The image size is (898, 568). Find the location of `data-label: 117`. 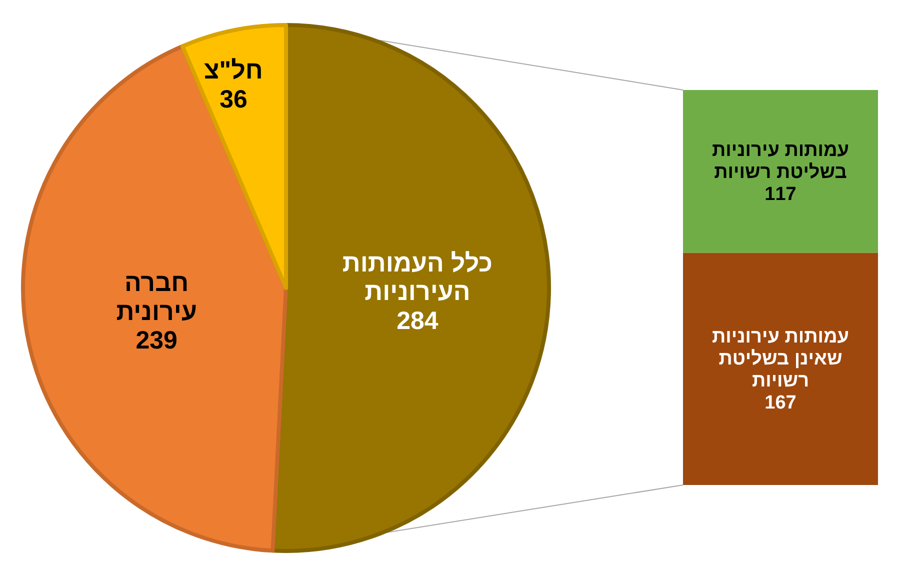

data-label: 117 is located at coordinates (780, 194).